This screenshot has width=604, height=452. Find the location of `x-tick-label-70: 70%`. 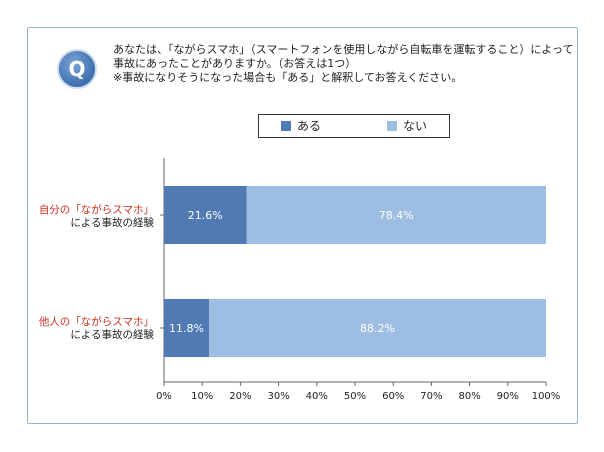

x-tick-label-70: 70% is located at coordinates (431, 396).